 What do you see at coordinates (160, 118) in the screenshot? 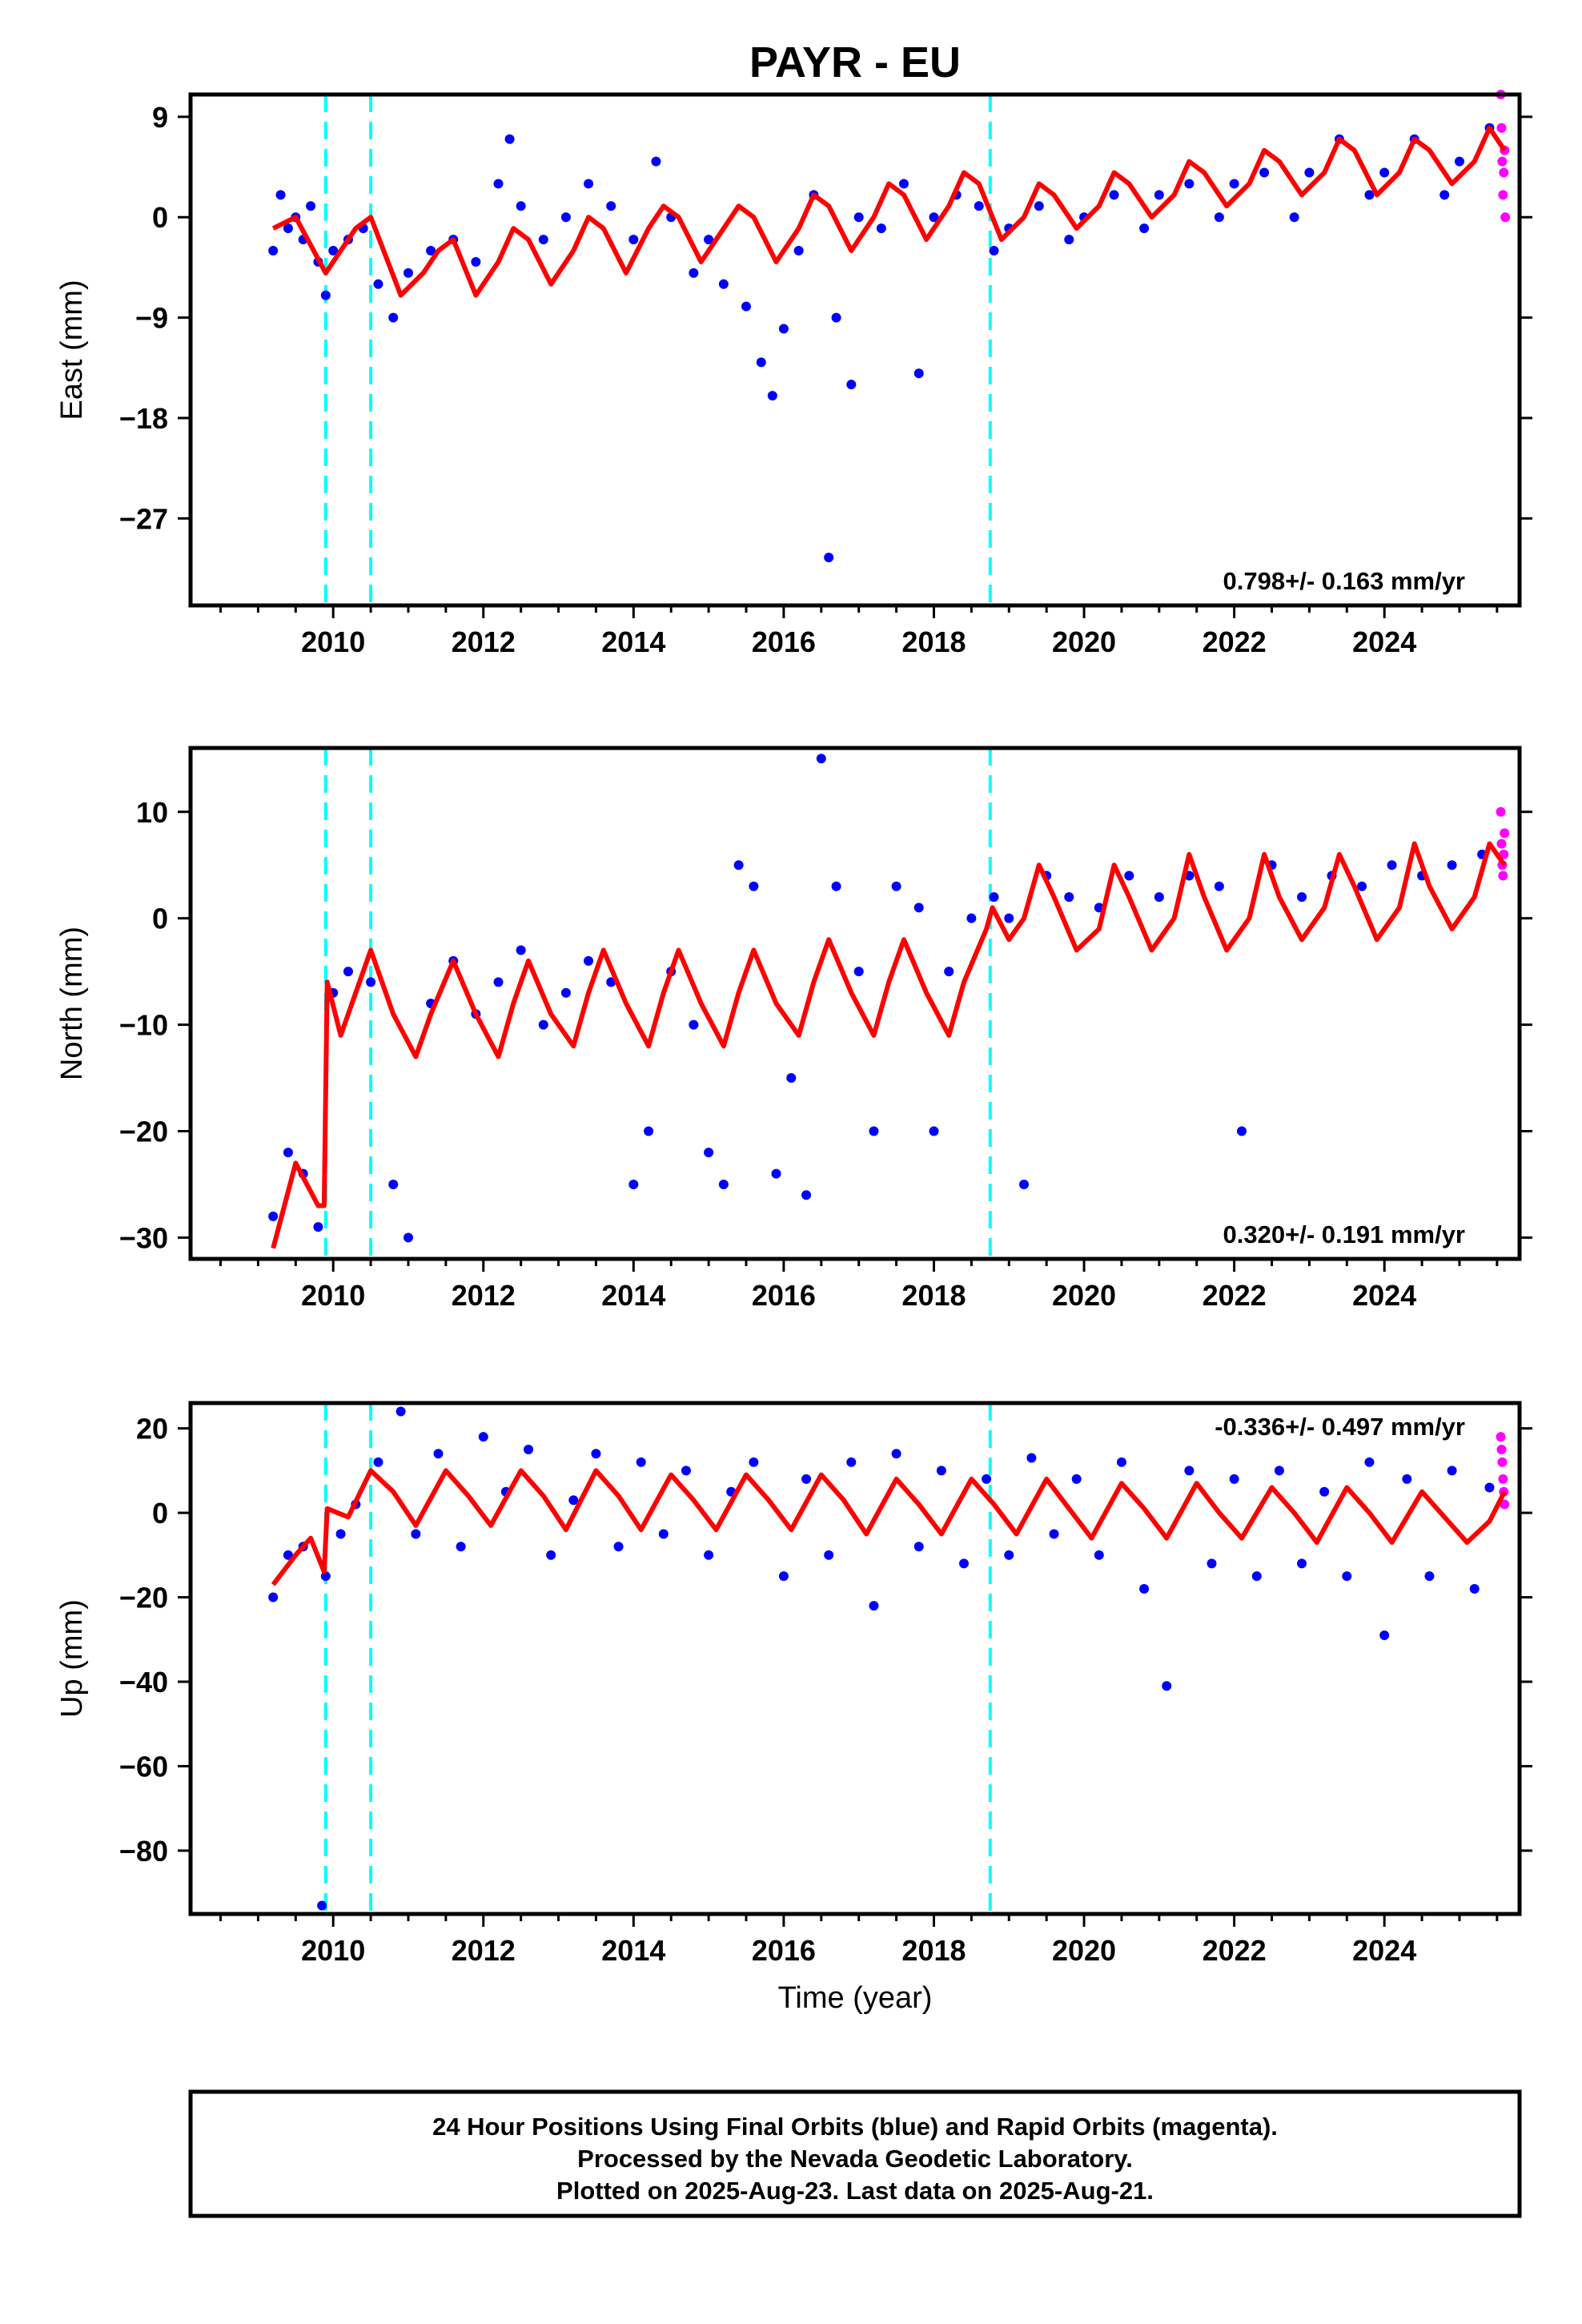
I see `y-tick-label: 9` at bounding box center [160, 118].